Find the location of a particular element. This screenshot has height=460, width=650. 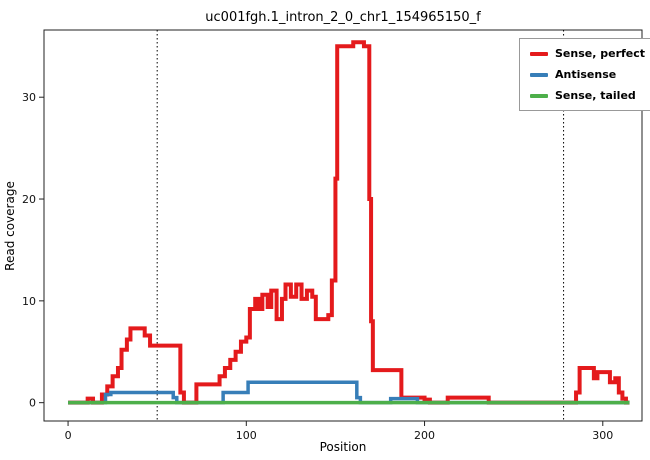

y-tick-label: 20 is located at coordinates (29, 199).